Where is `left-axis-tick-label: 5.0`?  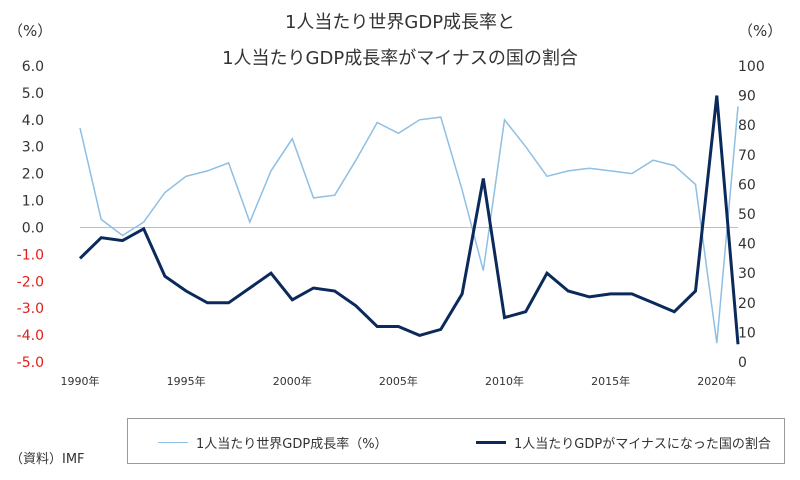
left-axis-tick-label: 5.0 is located at coordinates (33, 94).